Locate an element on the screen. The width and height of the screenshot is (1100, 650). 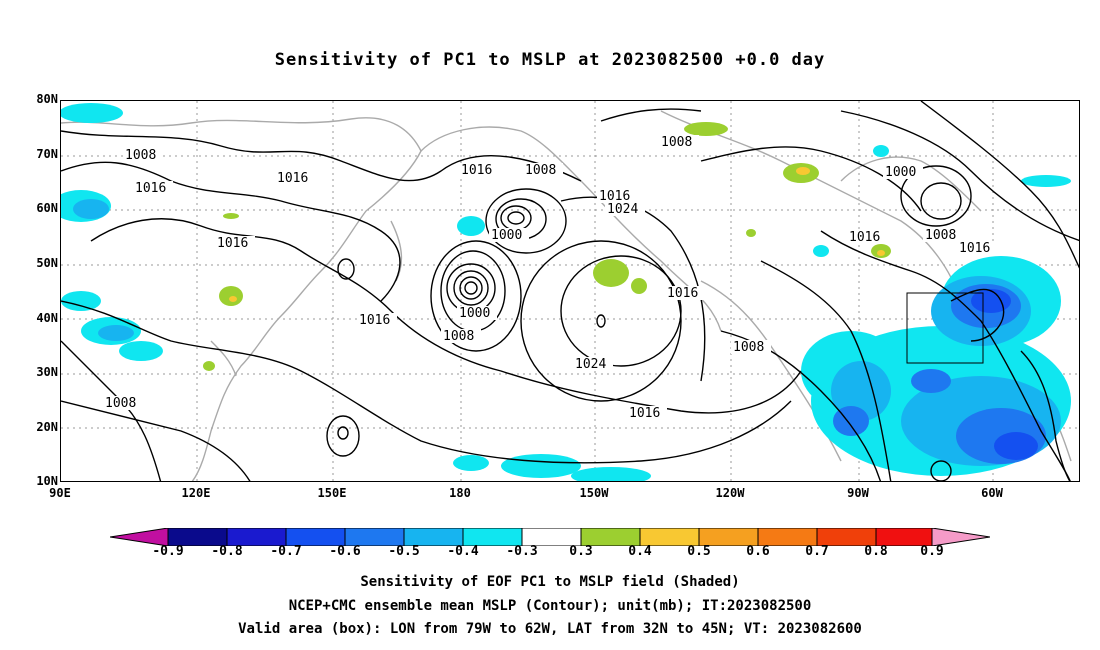
colorbar-tick: -0.6 is located at coordinates (345, 551).